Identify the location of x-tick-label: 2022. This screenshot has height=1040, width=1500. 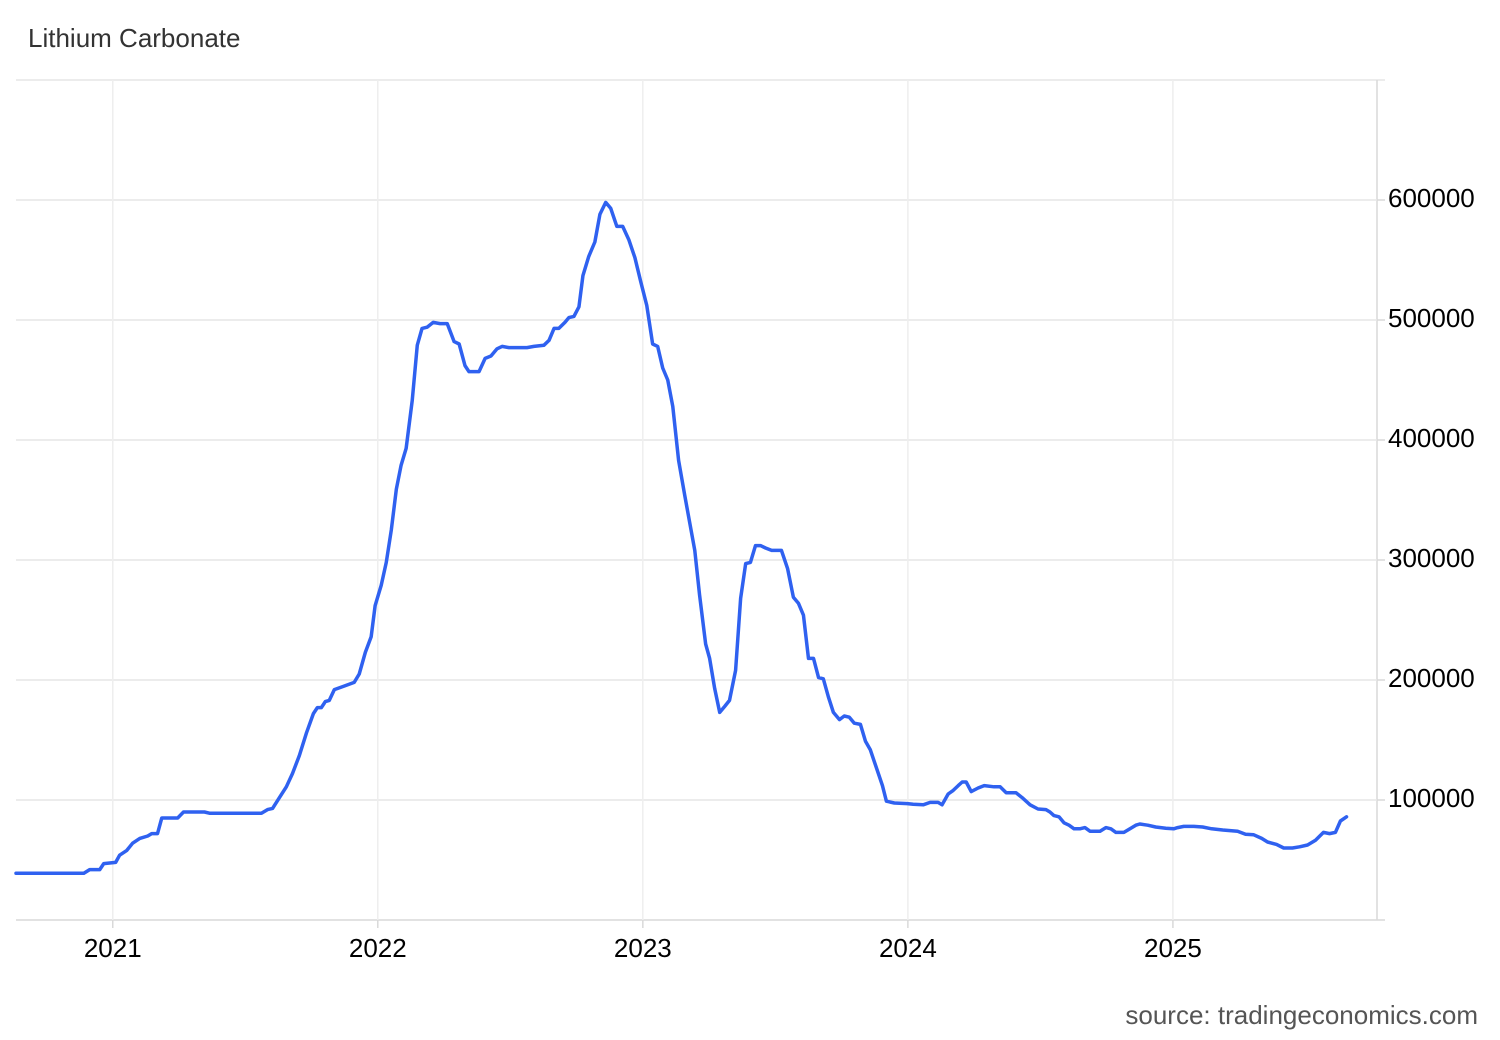
(378, 948).